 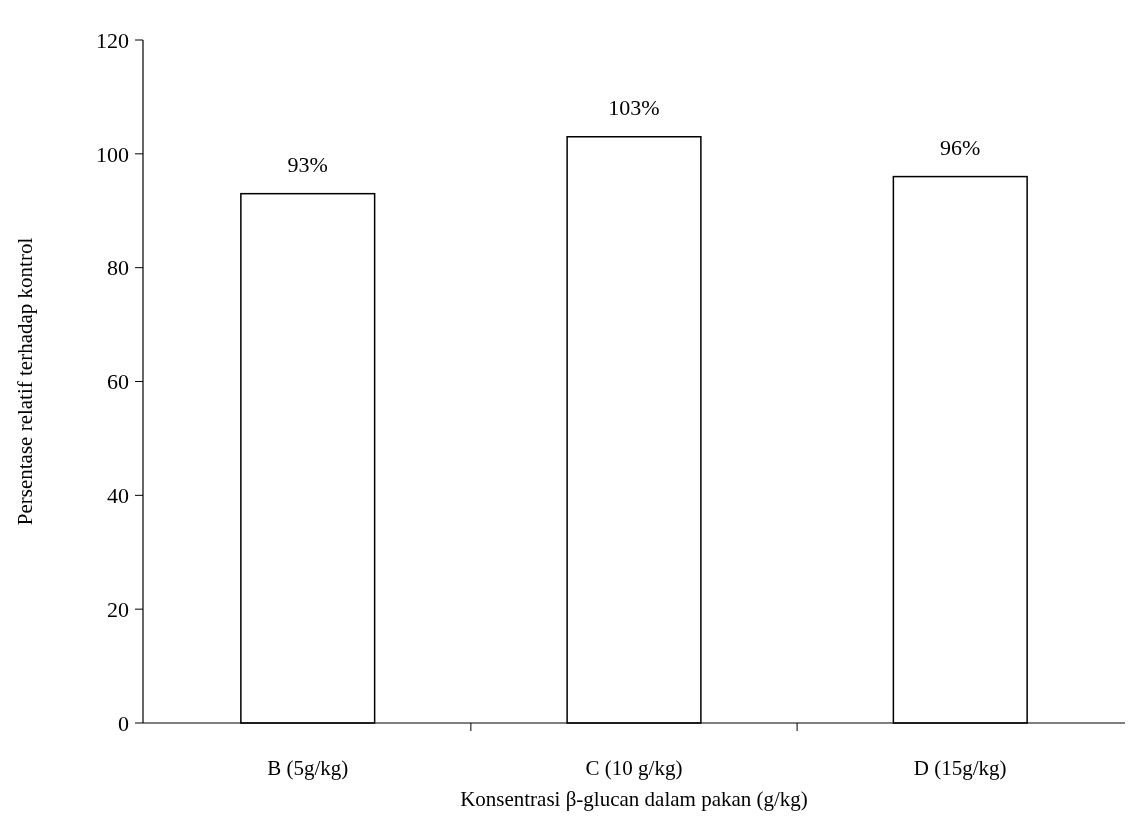 I want to click on y-tick-label: 100, so click(x=112, y=154).